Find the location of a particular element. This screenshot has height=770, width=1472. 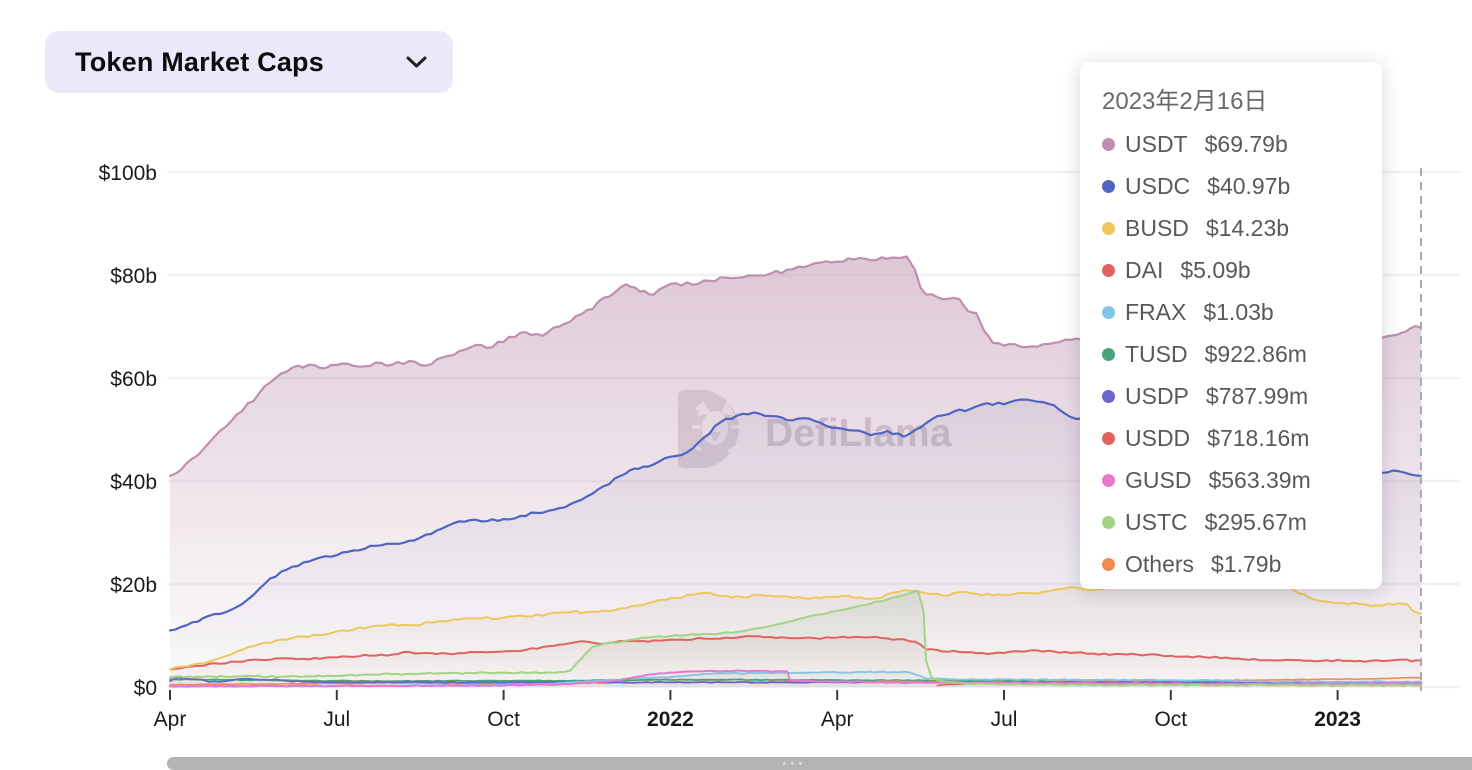

series-line-ustc is located at coordinates (795, 638).